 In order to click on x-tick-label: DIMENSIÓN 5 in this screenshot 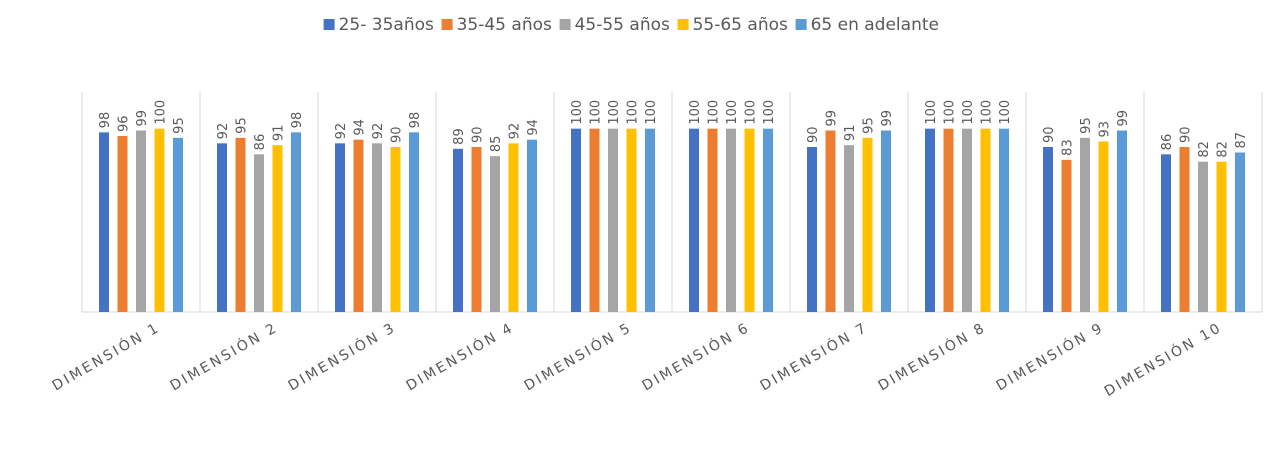, I will do `click(578, 356)`.